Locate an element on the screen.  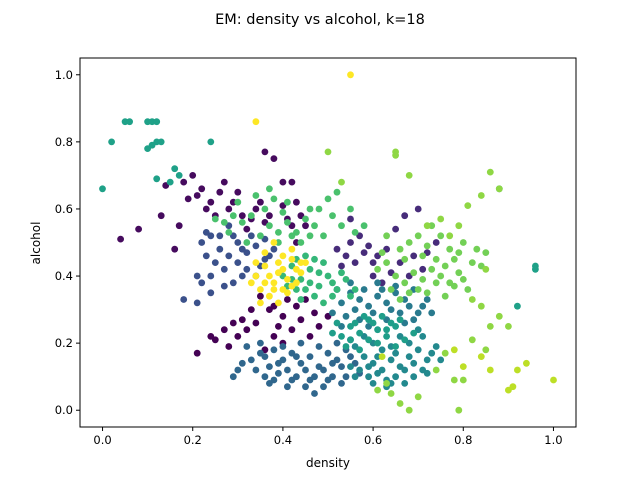
x-axis-label: density is located at coordinates (328, 463).